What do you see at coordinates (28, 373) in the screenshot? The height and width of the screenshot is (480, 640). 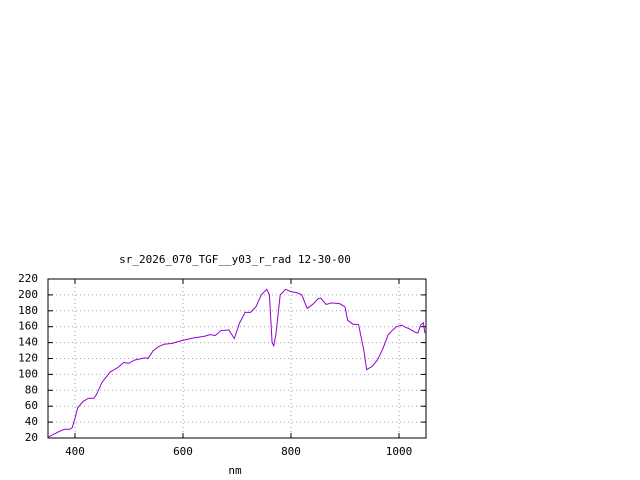 I see `y-tick-label: 100` at bounding box center [28, 373].